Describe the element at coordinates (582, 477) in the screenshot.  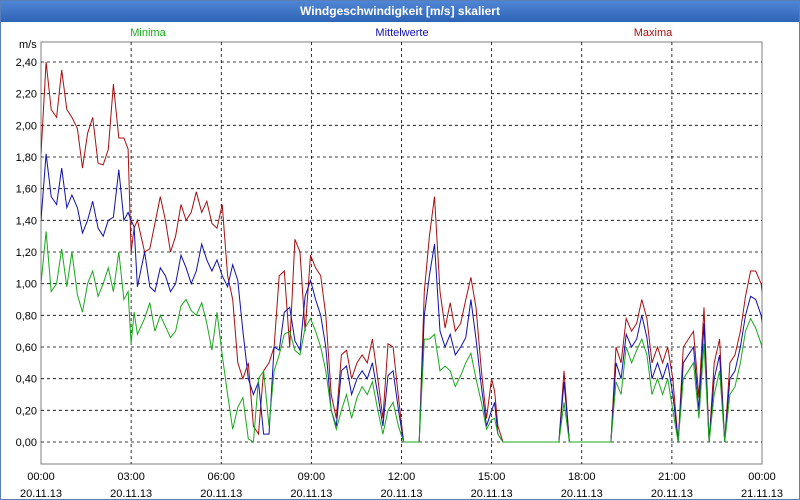
I see `x-tick-time-label: 18:00` at that location.